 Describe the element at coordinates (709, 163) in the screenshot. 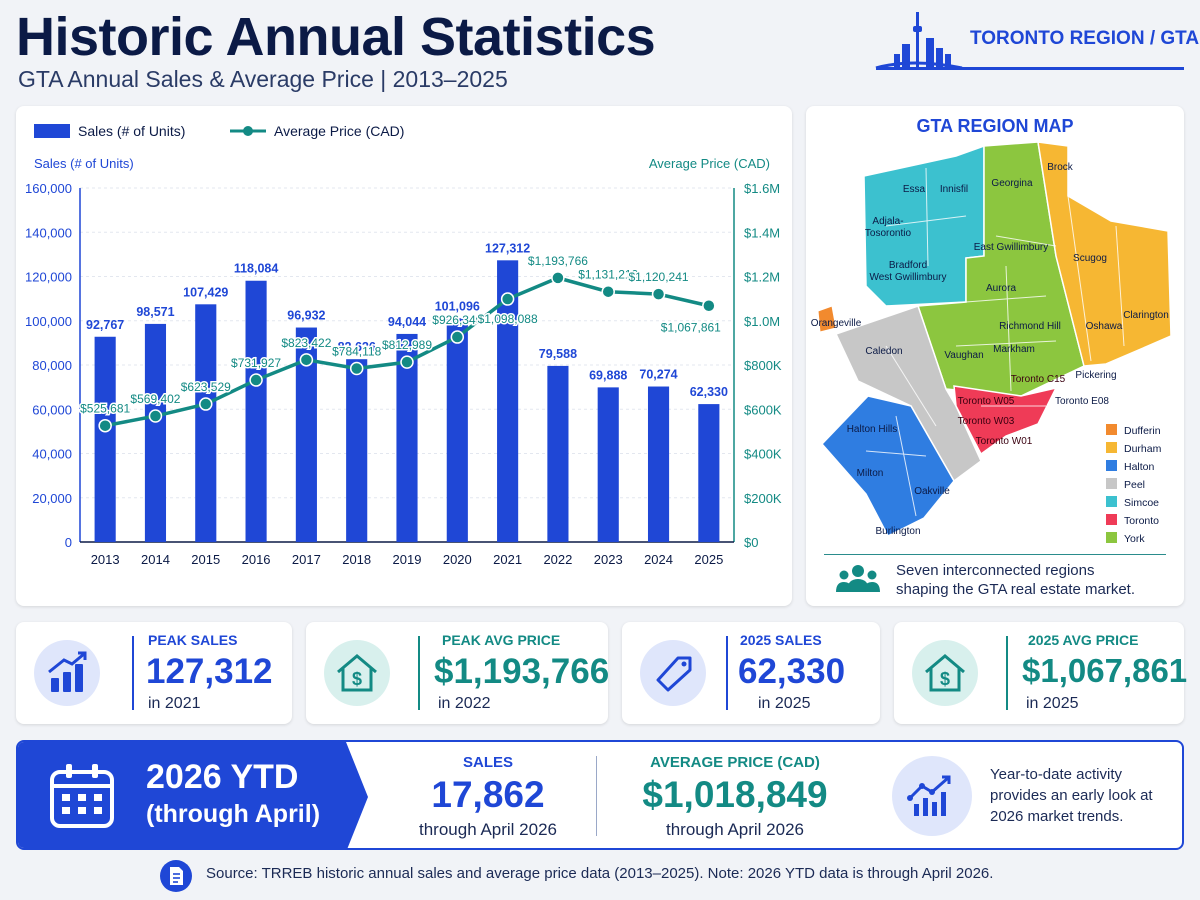

I see `y2-axis-title: Average Price (CAD)` at that location.